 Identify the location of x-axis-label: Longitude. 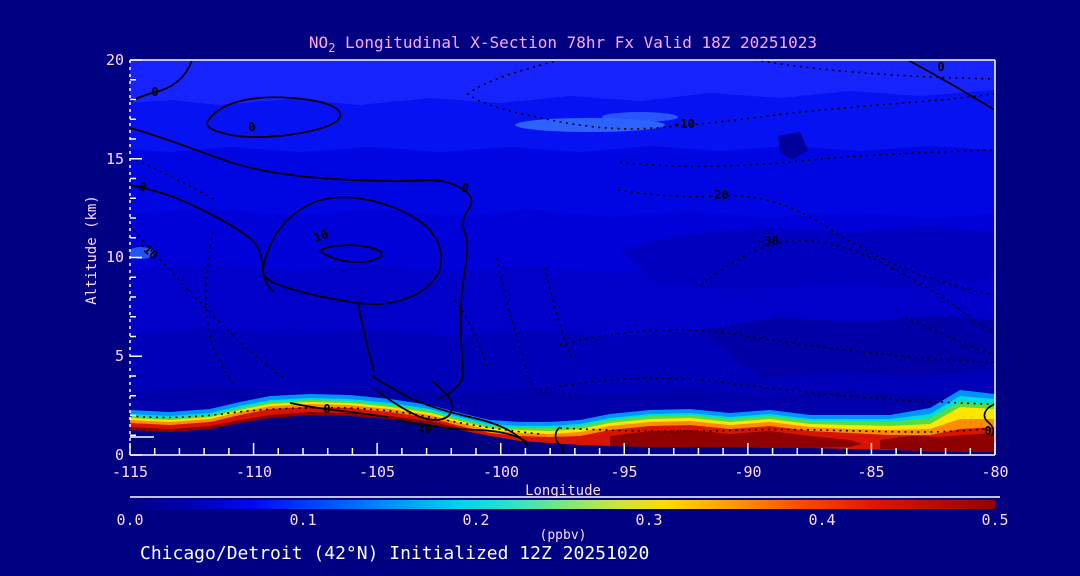
(563, 491).